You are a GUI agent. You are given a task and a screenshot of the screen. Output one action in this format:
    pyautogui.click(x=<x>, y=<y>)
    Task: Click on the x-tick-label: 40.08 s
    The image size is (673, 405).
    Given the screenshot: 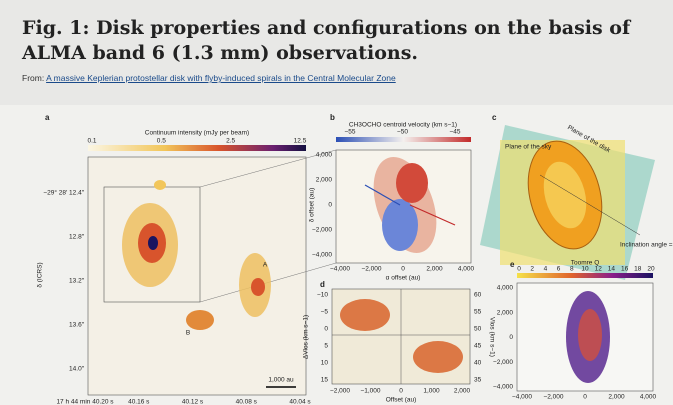 What is the action you would take?
    pyautogui.click(x=247, y=402)
    